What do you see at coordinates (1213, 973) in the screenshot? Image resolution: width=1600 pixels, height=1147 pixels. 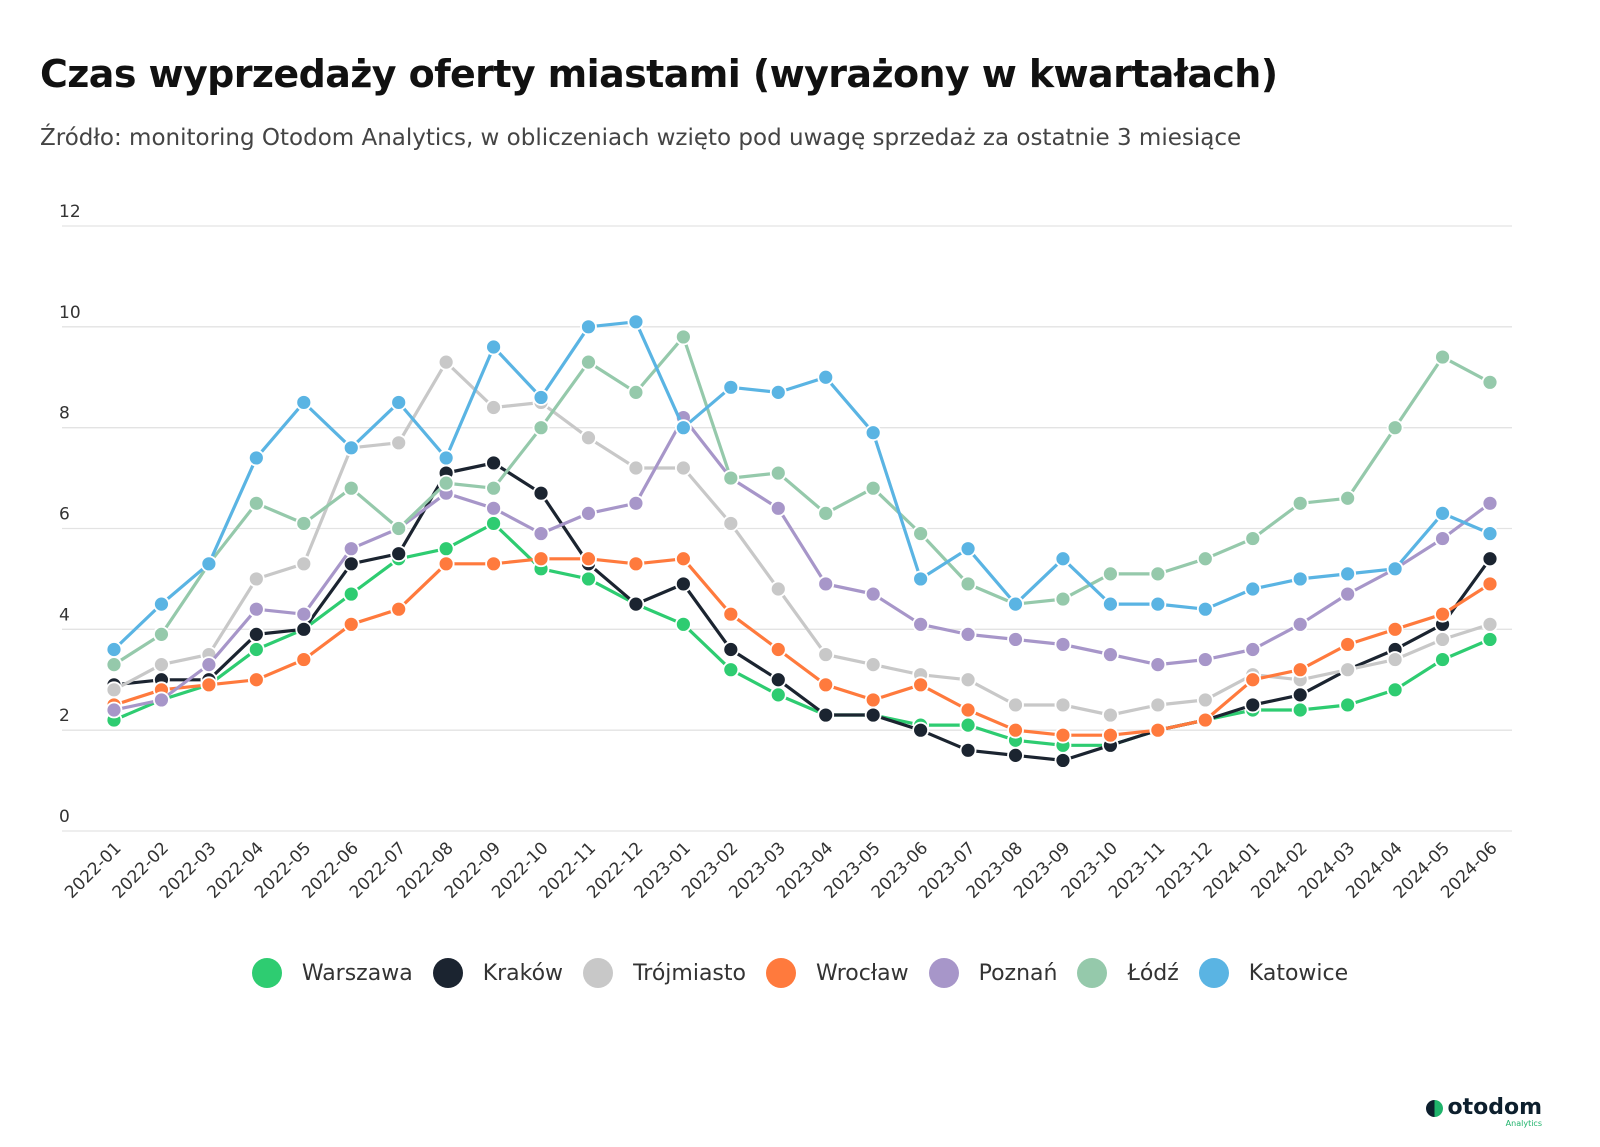 I see `legend-swatch` at bounding box center [1213, 973].